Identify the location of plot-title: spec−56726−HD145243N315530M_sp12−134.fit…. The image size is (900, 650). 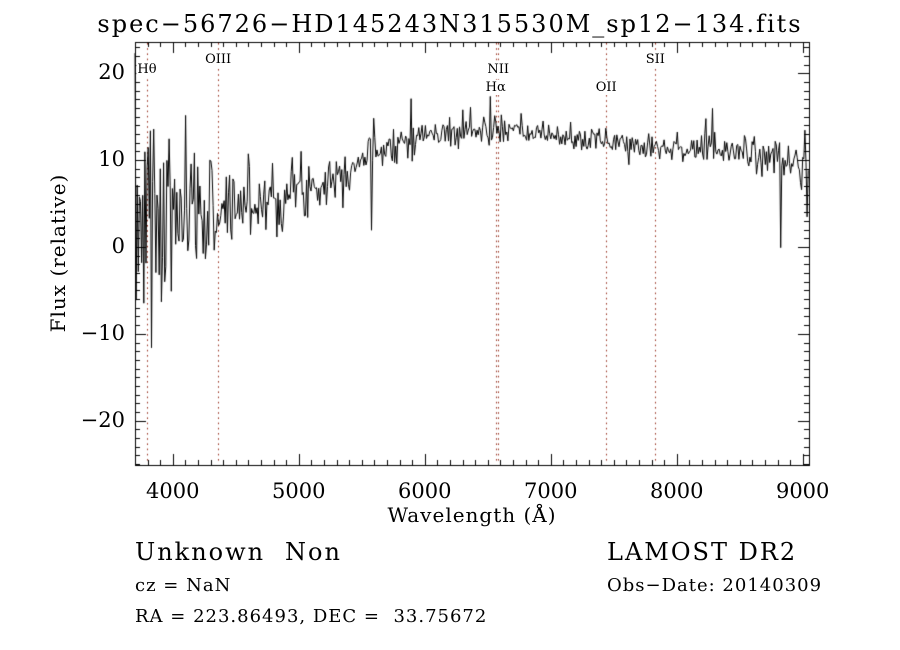
(450, 24).